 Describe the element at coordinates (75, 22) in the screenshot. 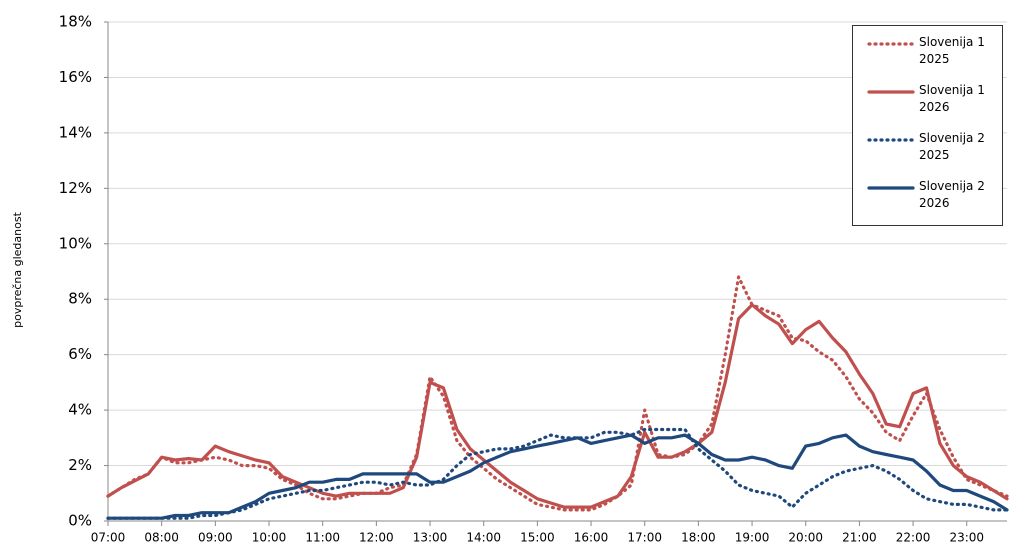

I see `y-tick-label: 18%` at that location.